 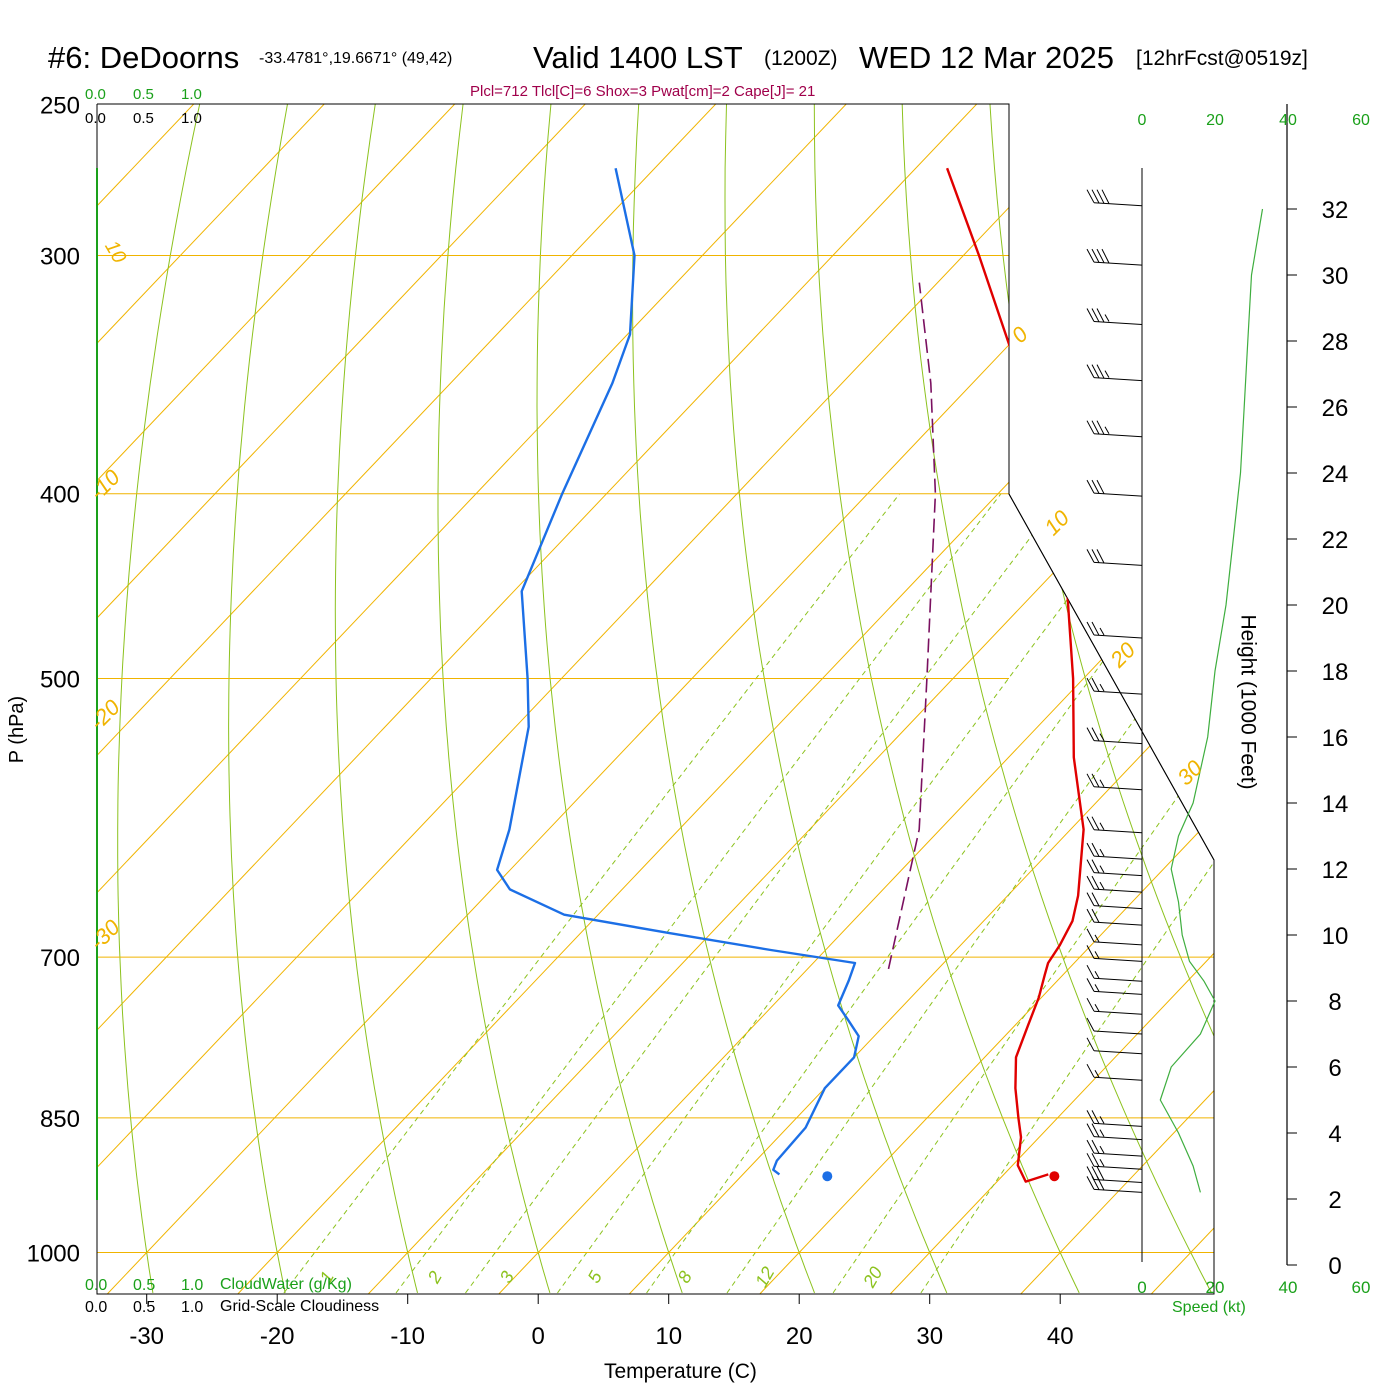 I want to click on pressure-tick-label: 700, so click(x=60, y=958).